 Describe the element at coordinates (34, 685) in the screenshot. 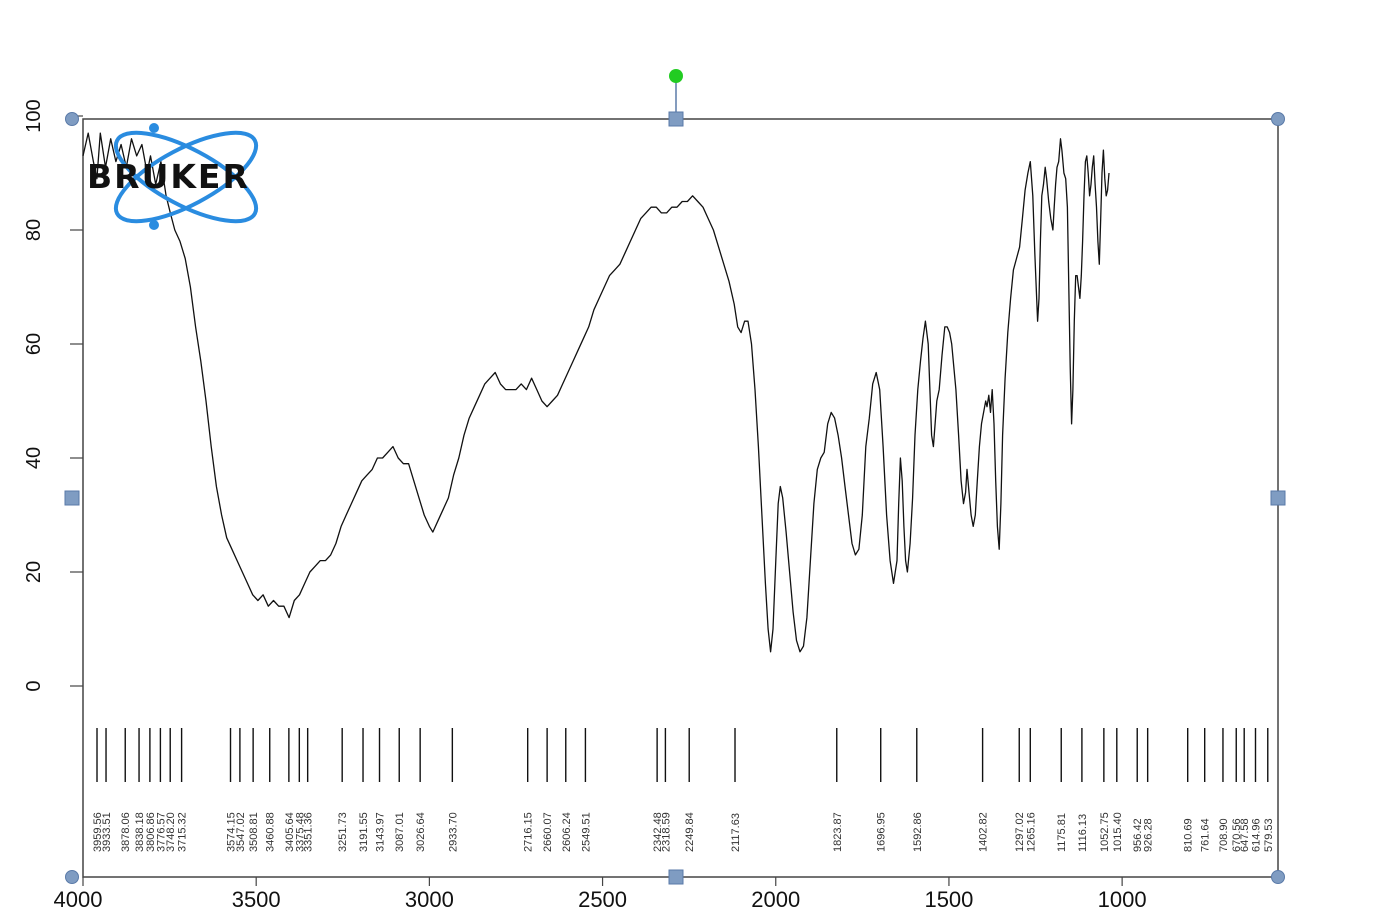

I see `y-tick-label: 0` at that location.